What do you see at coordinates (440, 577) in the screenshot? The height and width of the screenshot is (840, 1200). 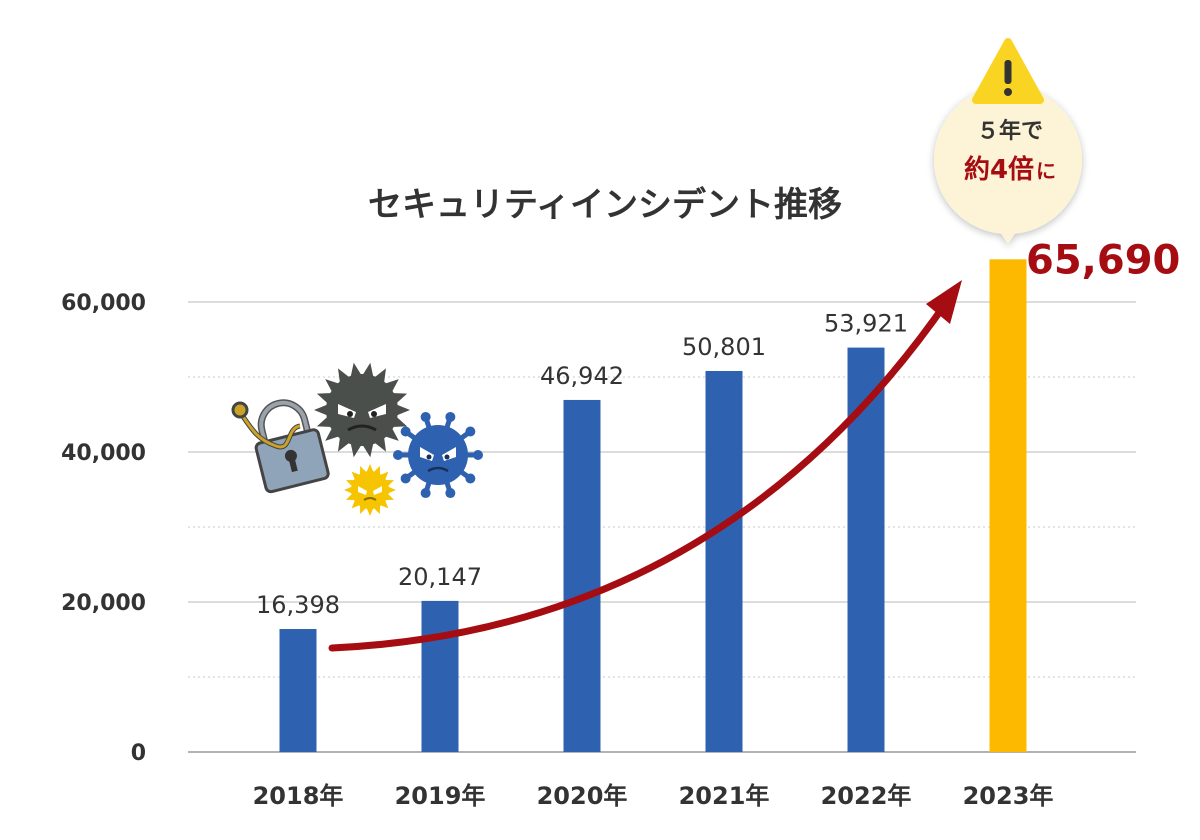 I see `data-label: 20,147` at bounding box center [440, 577].